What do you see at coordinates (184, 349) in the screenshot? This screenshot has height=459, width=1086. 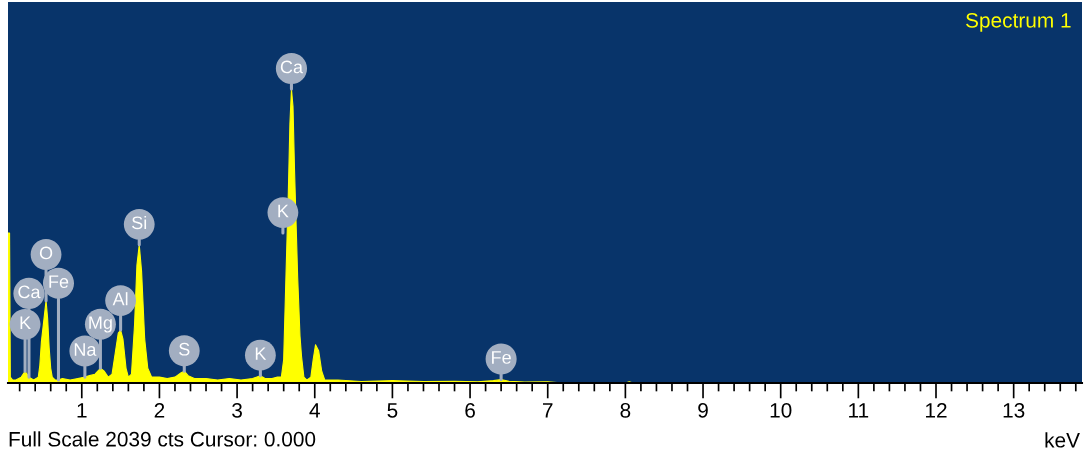 I see `annotation: S` at bounding box center [184, 349].